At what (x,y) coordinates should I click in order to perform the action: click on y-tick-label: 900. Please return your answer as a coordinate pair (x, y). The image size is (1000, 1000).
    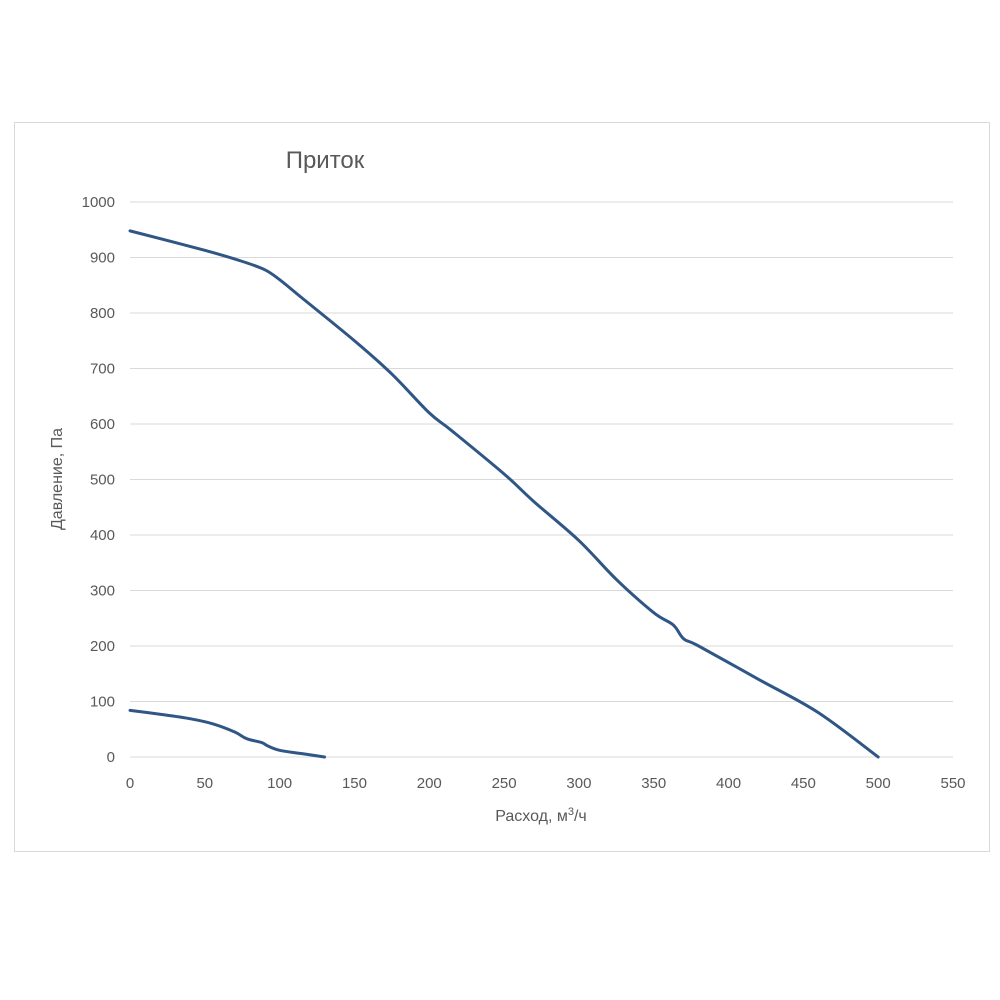
    Looking at the image, I should click on (102, 258).